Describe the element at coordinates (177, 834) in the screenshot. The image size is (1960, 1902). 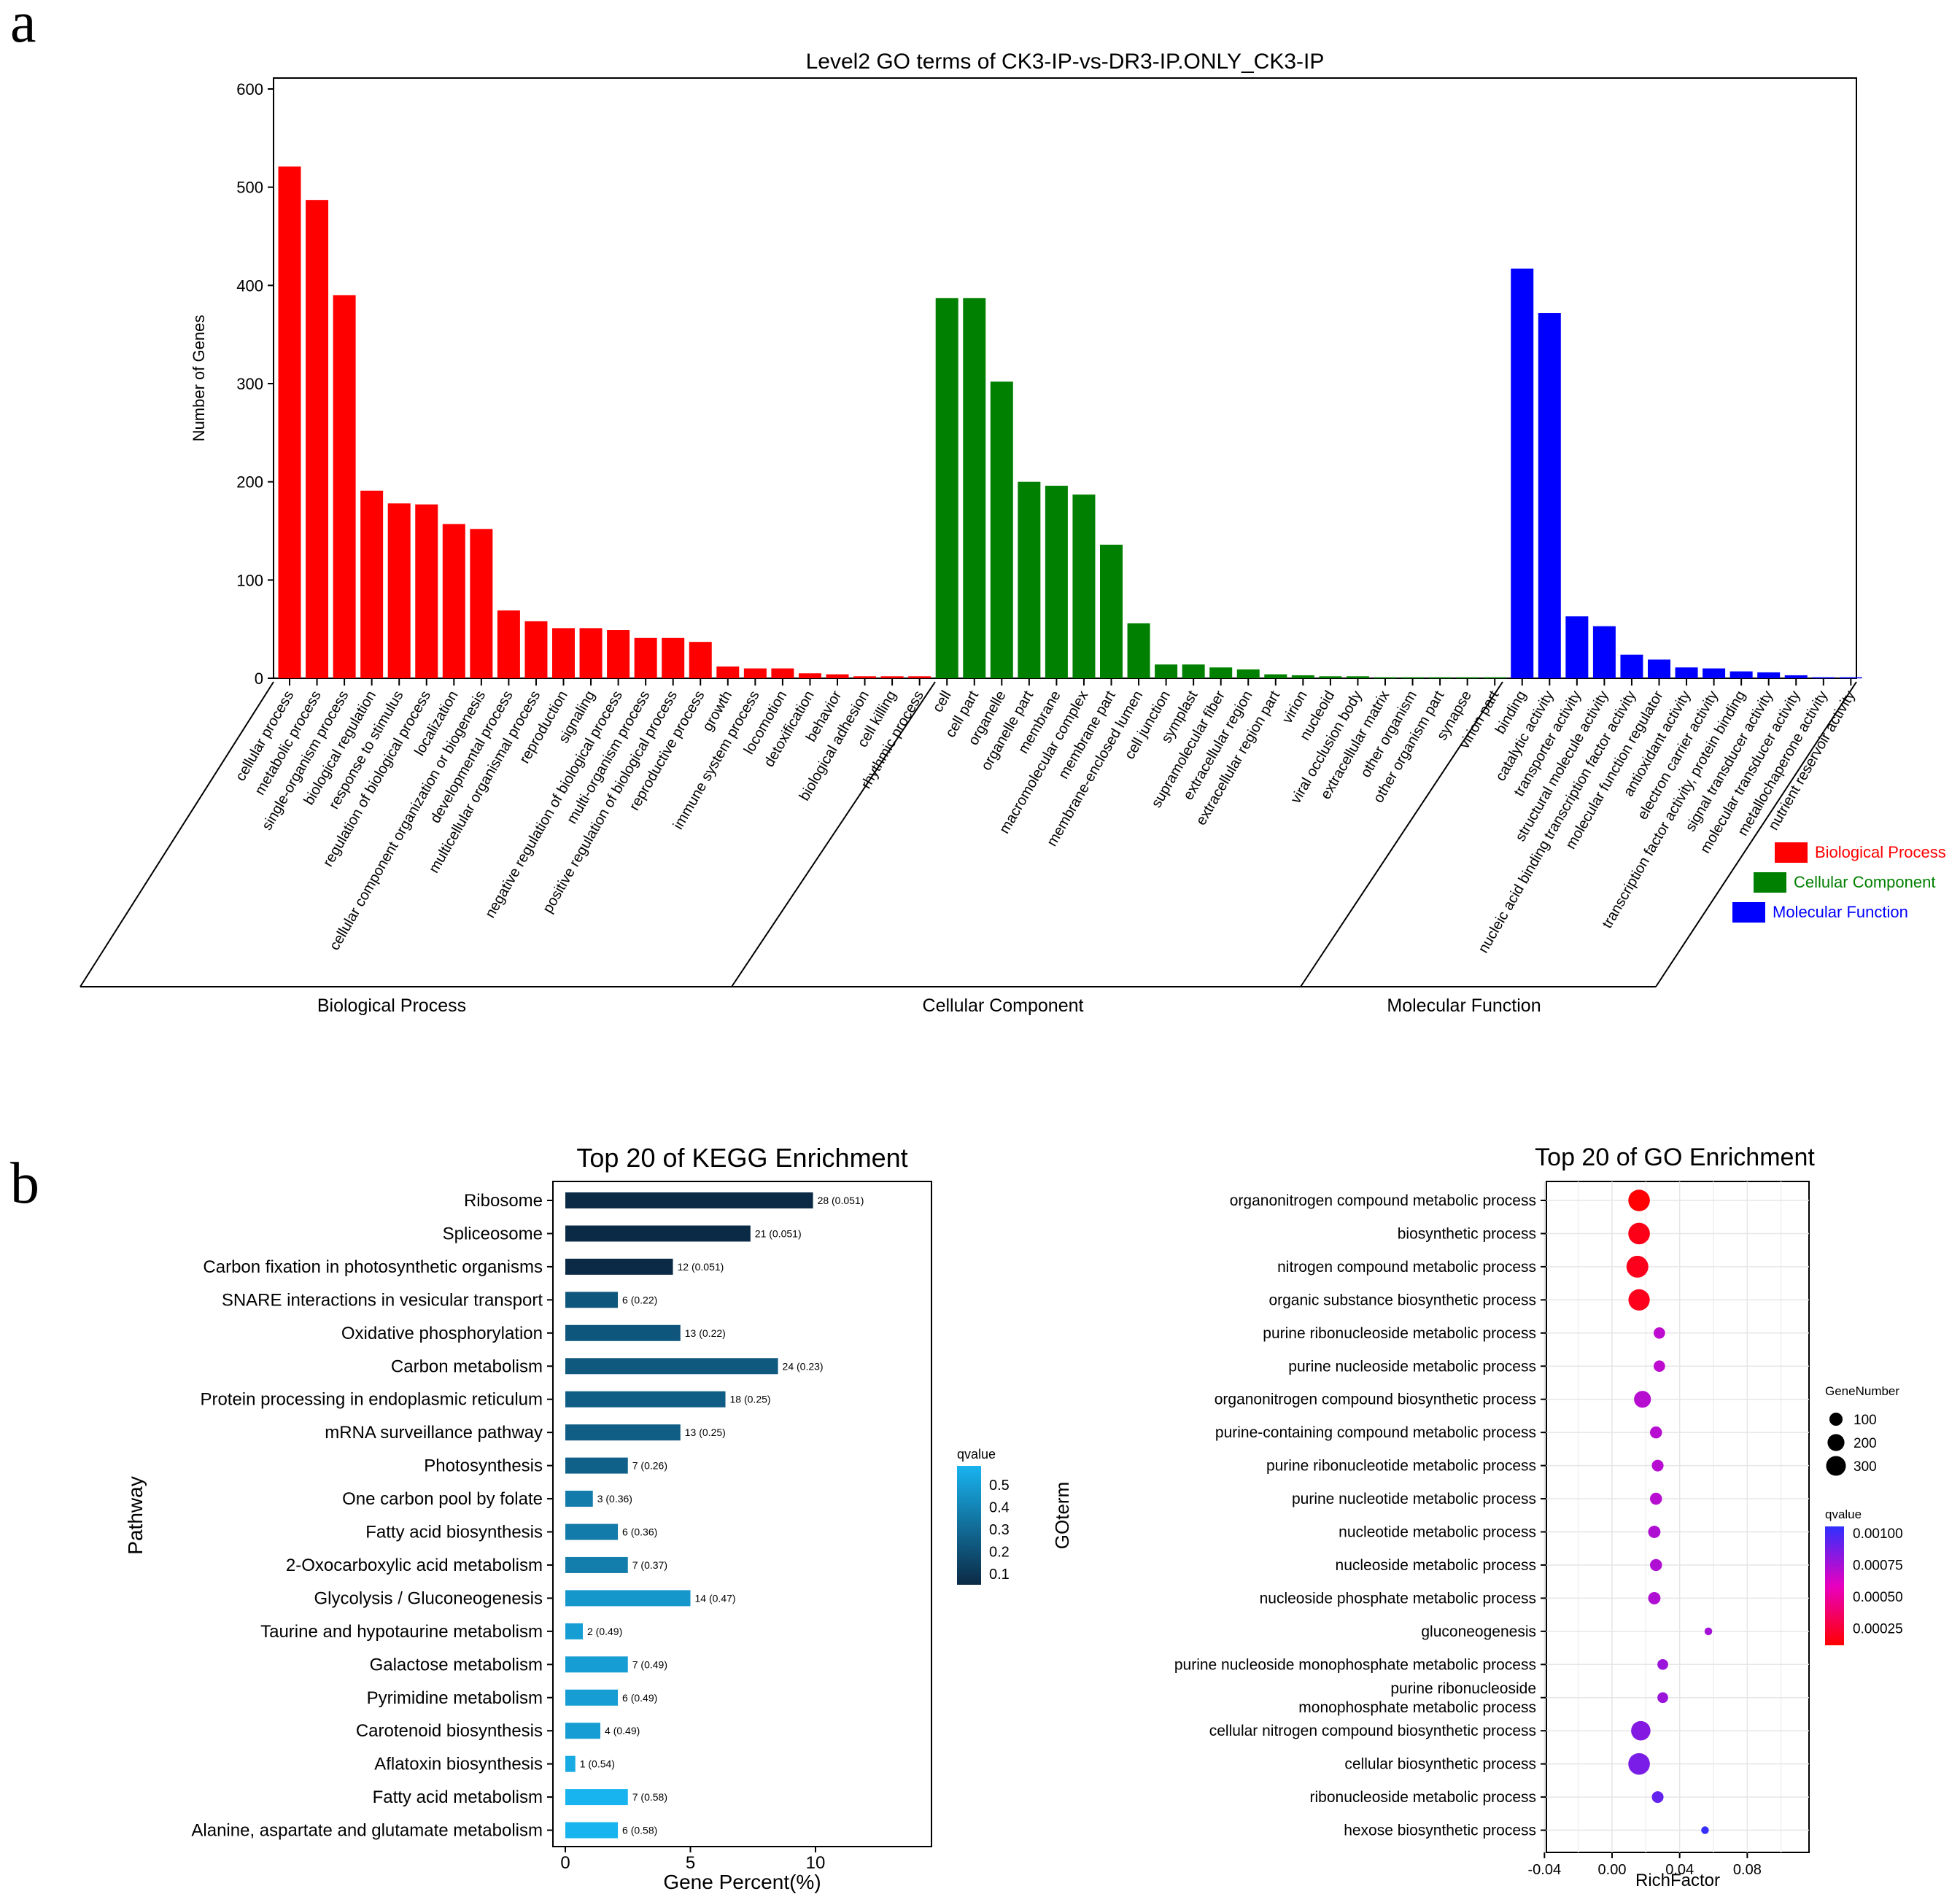
I see `group-separator` at that location.